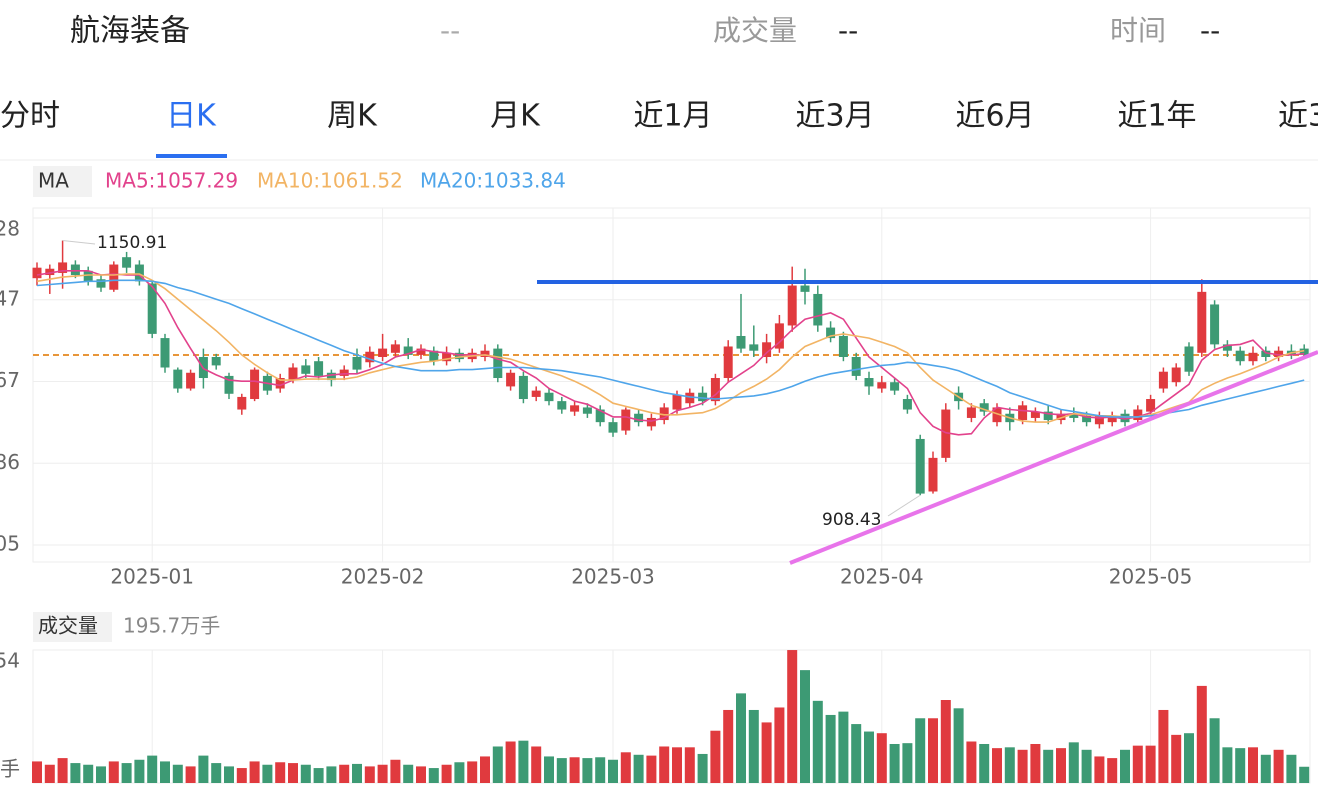 Image resolution: width=1318 pixels, height=798 pixels. I want to click on volume-box, so click(72, 627).